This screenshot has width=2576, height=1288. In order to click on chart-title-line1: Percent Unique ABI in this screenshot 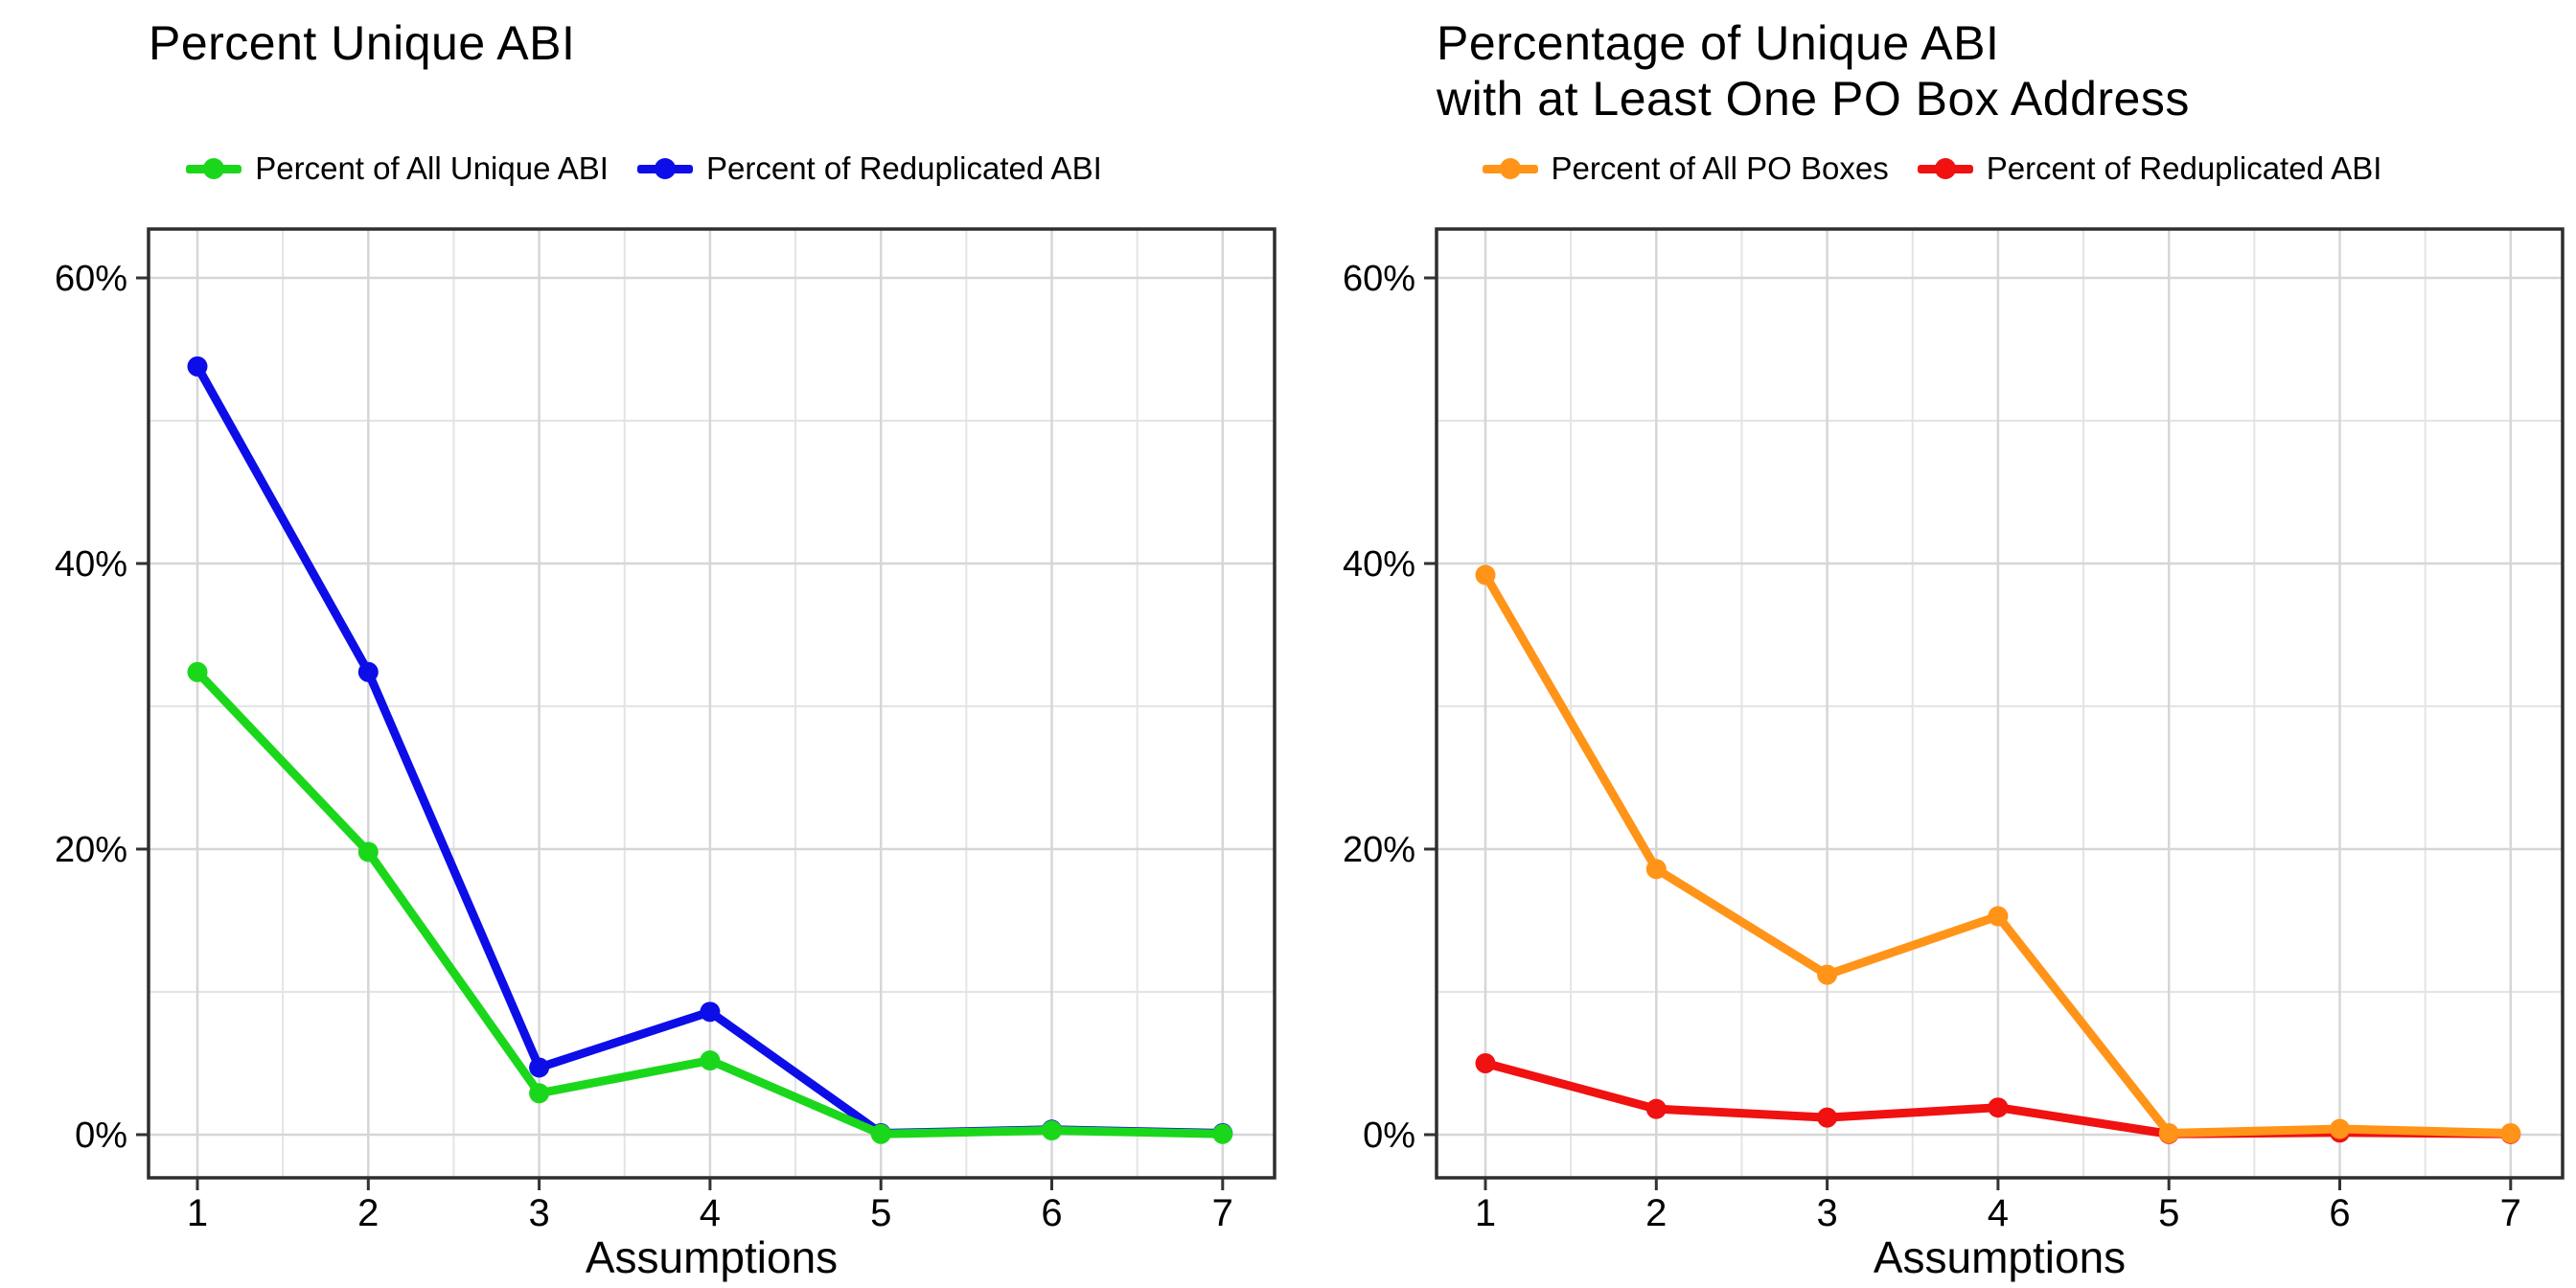, I will do `click(362, 43)`.